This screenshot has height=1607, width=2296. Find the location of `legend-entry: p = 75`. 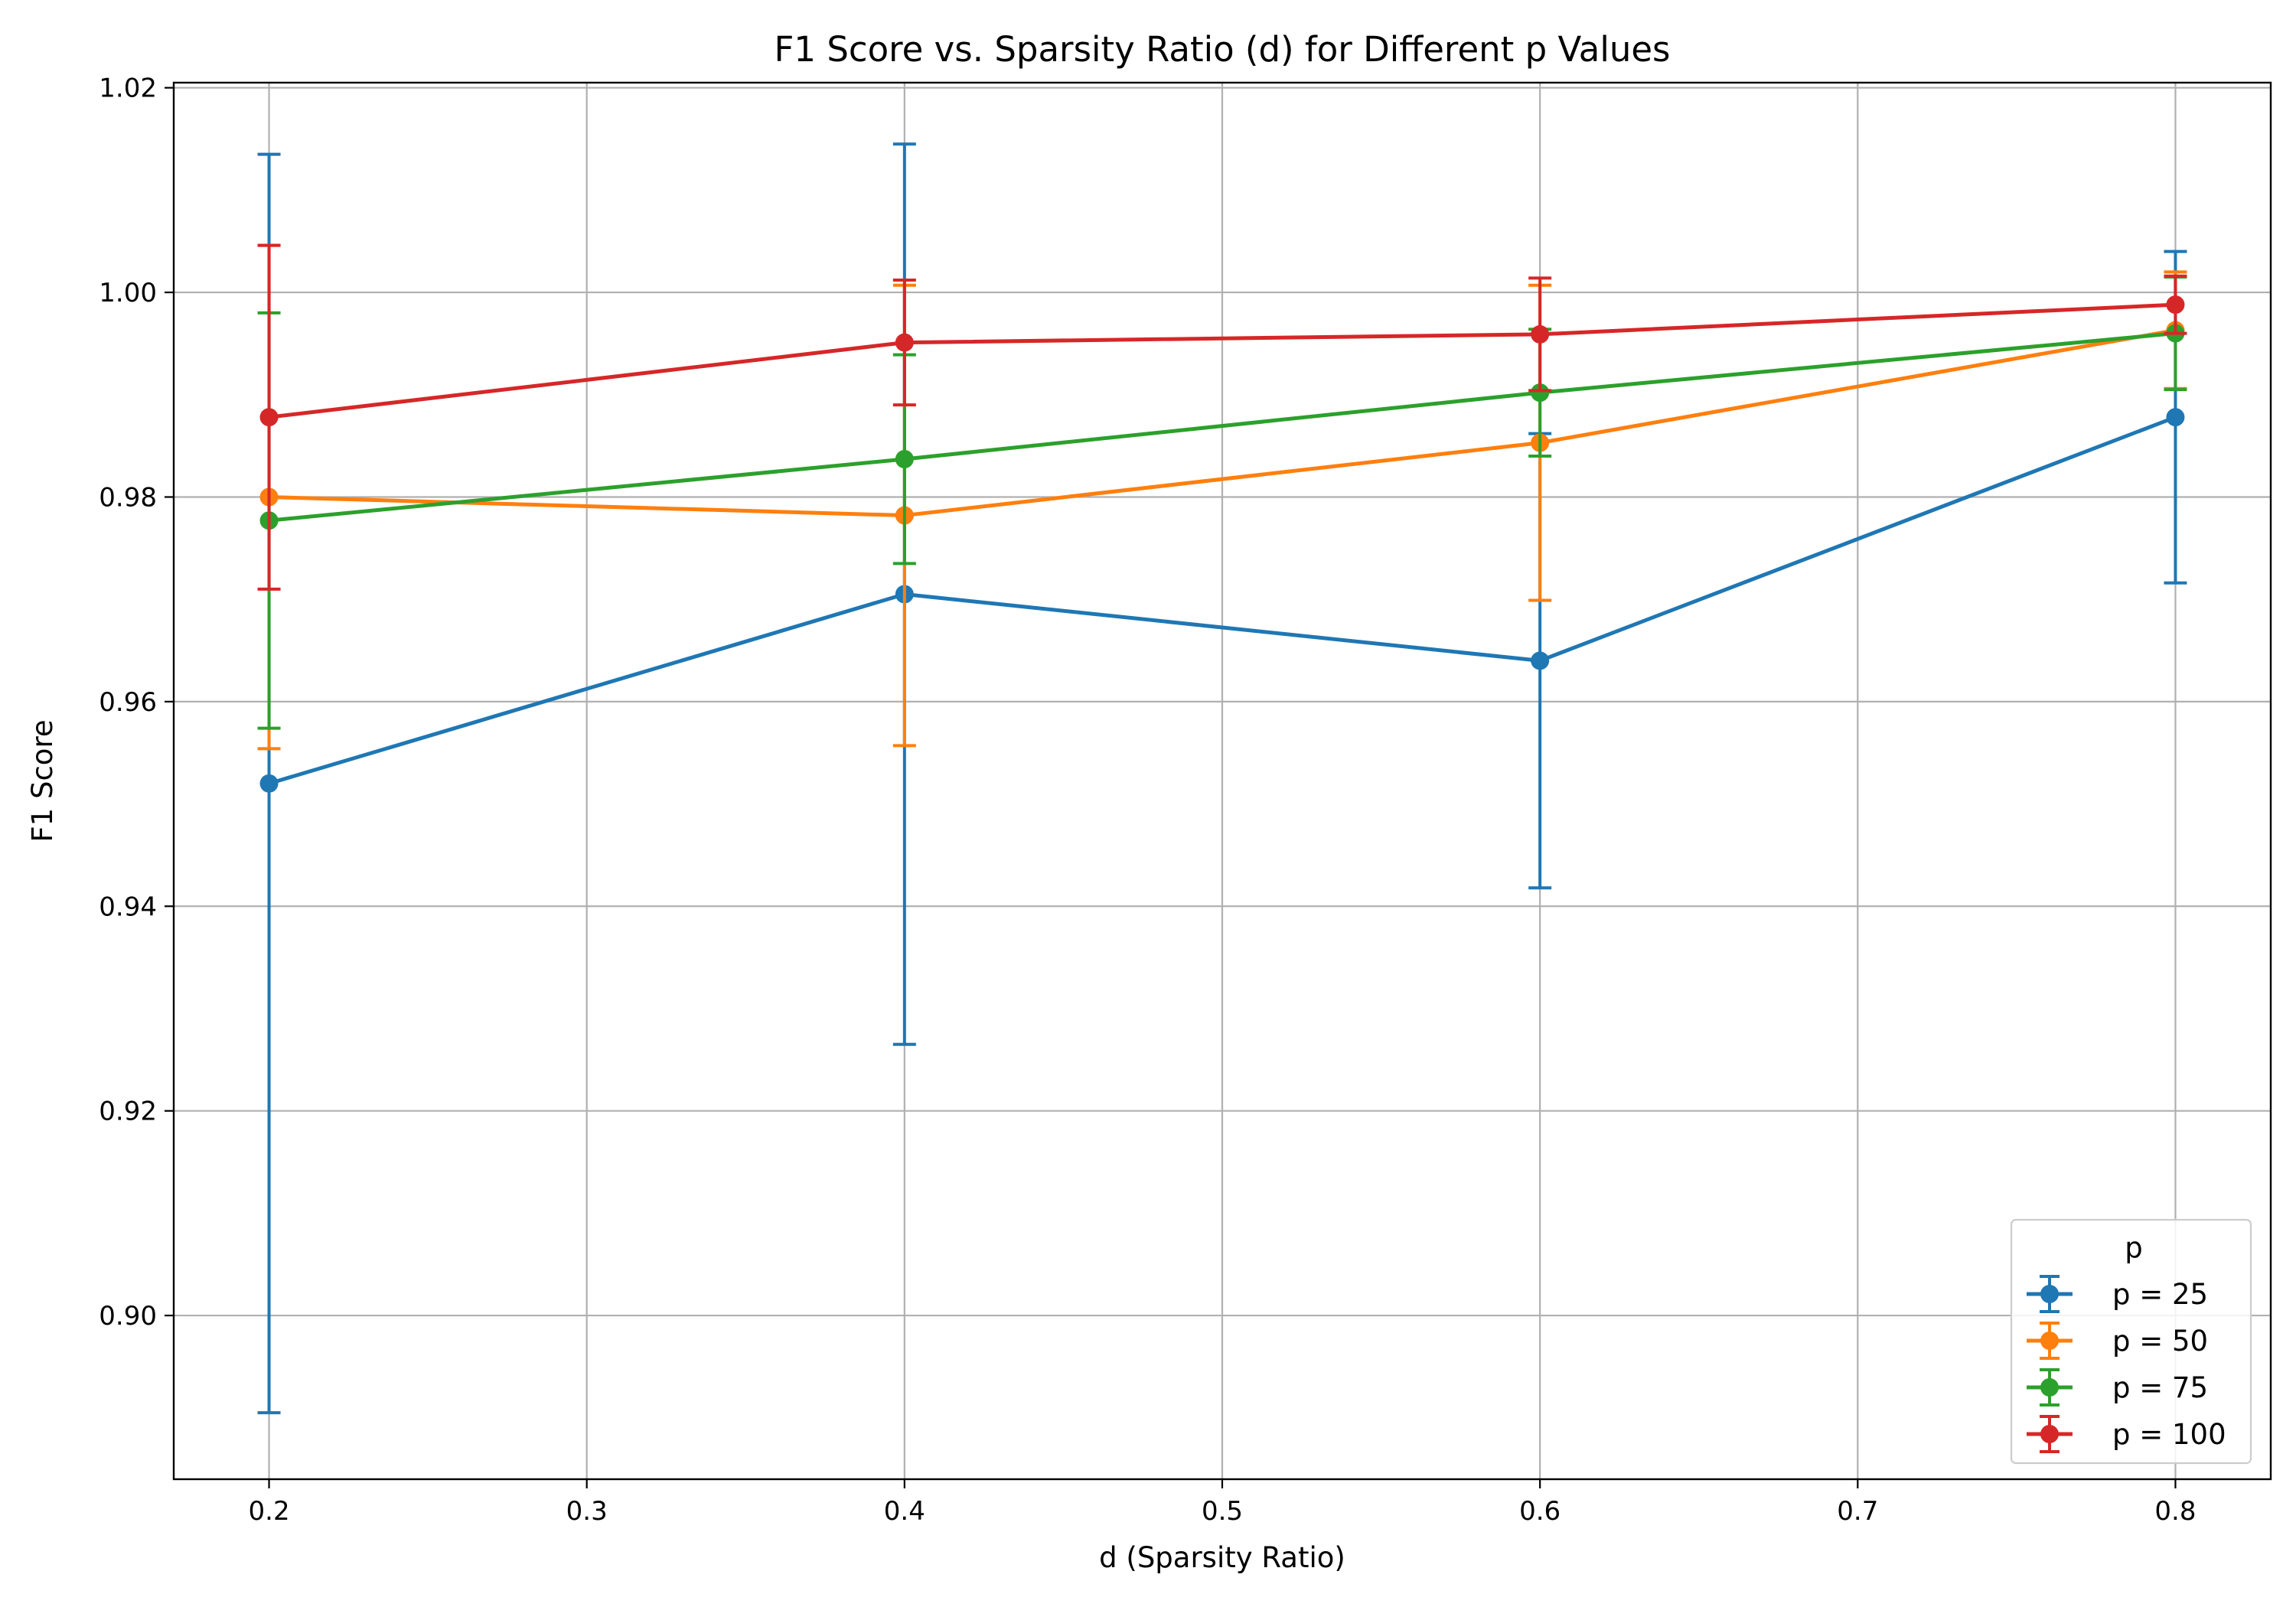

legend-entry: p = 75 is located at coordinates (2117, 1387).